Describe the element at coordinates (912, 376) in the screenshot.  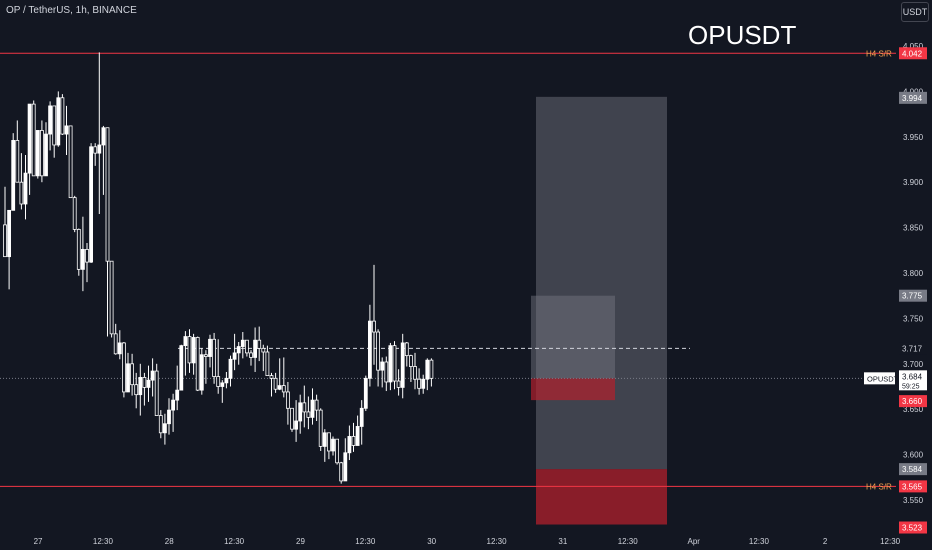
I see `last-price-value: 3.684` at that location.